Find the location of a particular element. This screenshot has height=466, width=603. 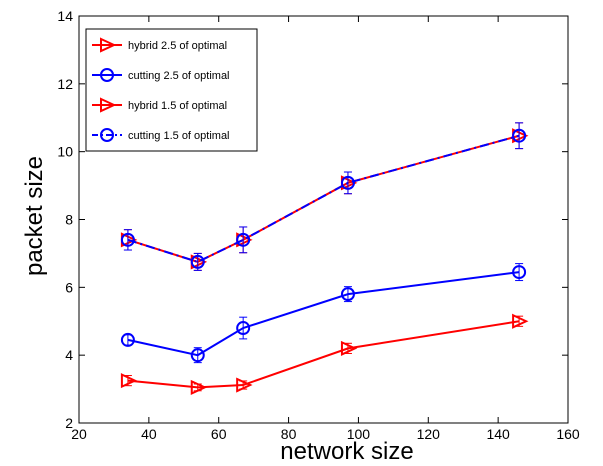

x-tick-label: 100 is located at coordinates (359, 434).